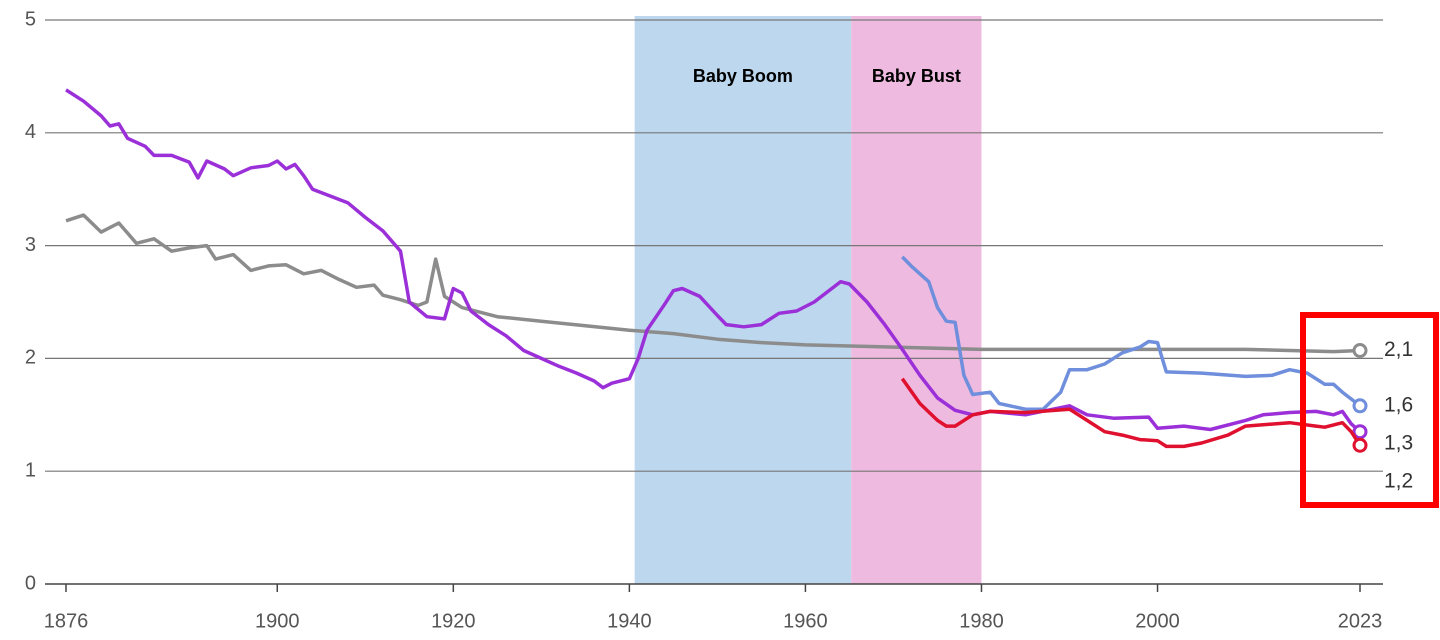 This screenshot has height=640, width=1440. I want to click on band-label: Baby Bust, so click(916, 76).